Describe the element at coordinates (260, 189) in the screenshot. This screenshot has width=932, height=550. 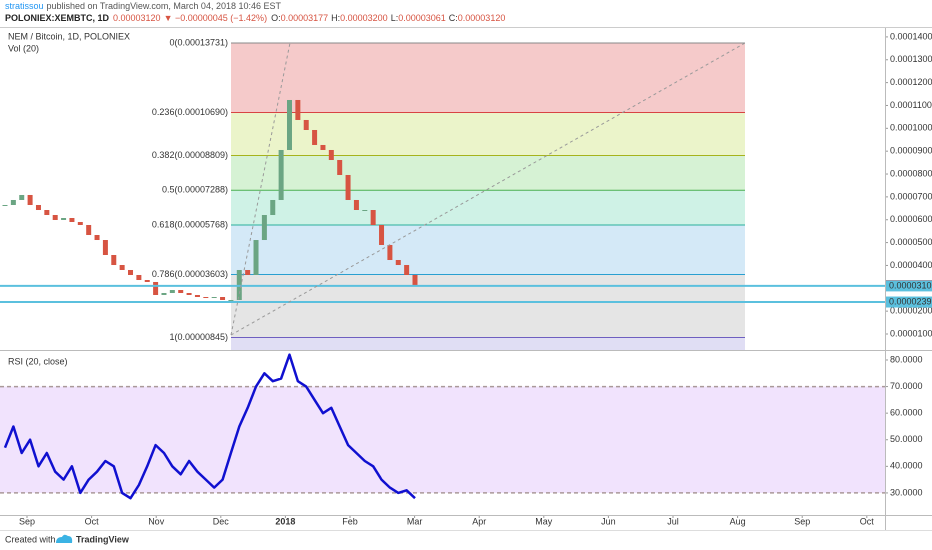
I see `trend-line` at that location.